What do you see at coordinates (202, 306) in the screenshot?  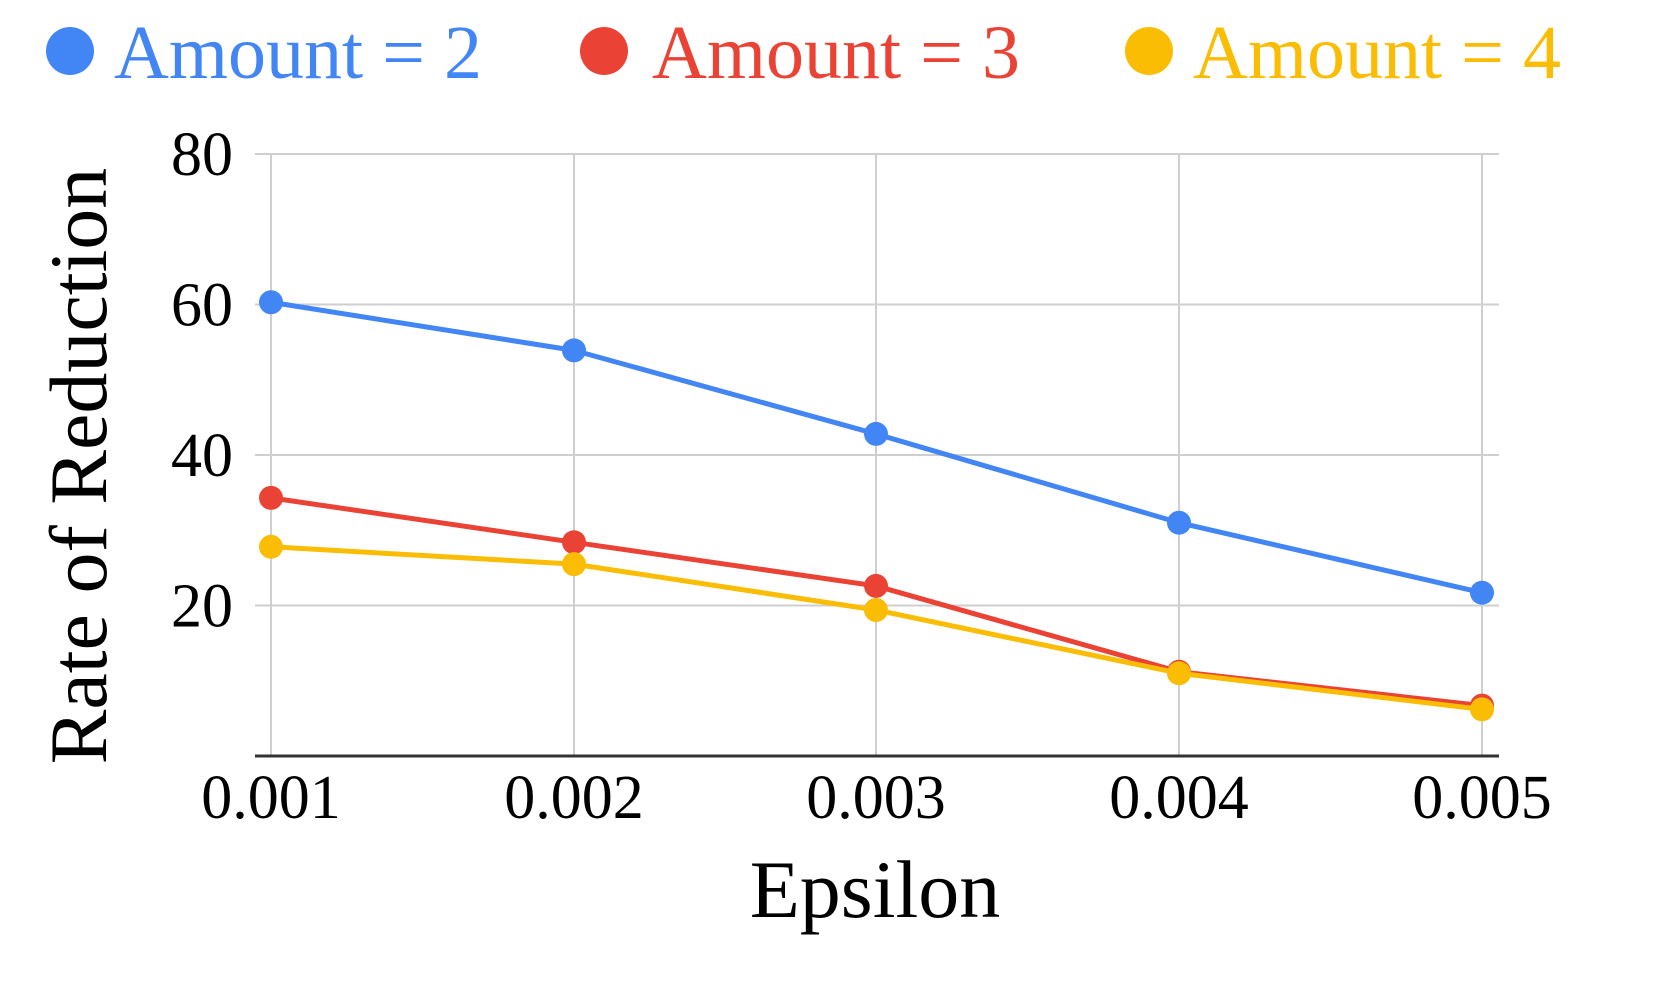 I see `y-tick-label: 60` at bounding box center [202, 306].